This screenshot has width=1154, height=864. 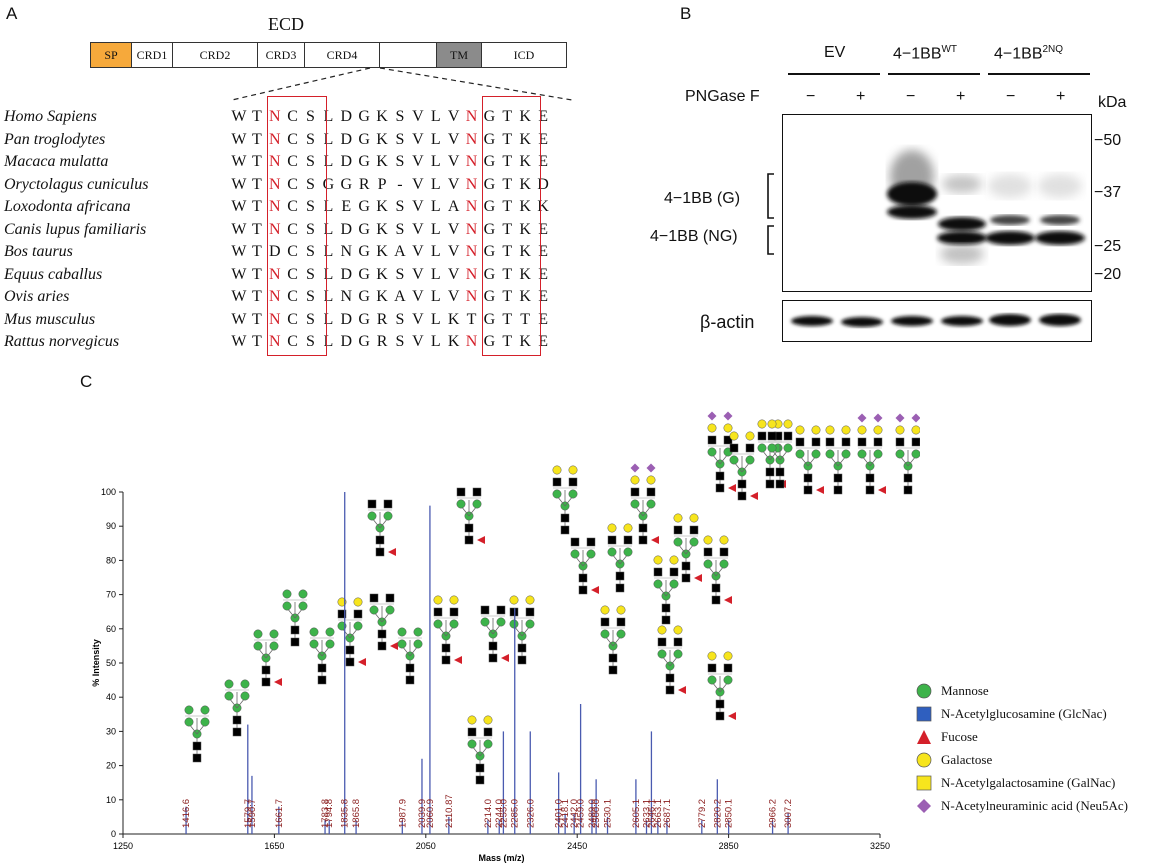 What do you see at coordinates (911, 96) in the screenshot?
I see `pngase-lane-3: −` at bounding box center [911, 96].